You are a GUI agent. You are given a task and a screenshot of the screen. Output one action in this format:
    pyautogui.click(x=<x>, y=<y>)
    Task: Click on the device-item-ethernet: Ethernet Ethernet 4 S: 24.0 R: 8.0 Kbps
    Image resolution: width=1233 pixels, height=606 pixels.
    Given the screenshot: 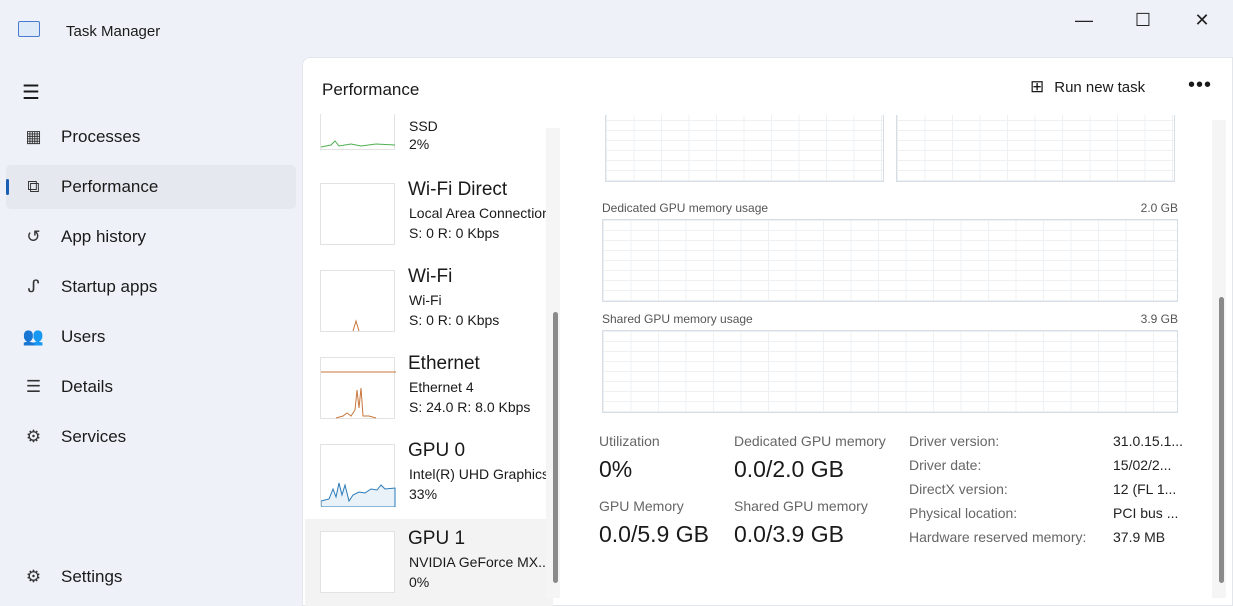 What is the action you would take?
    pyautogui.click(x=429, y=391)
    